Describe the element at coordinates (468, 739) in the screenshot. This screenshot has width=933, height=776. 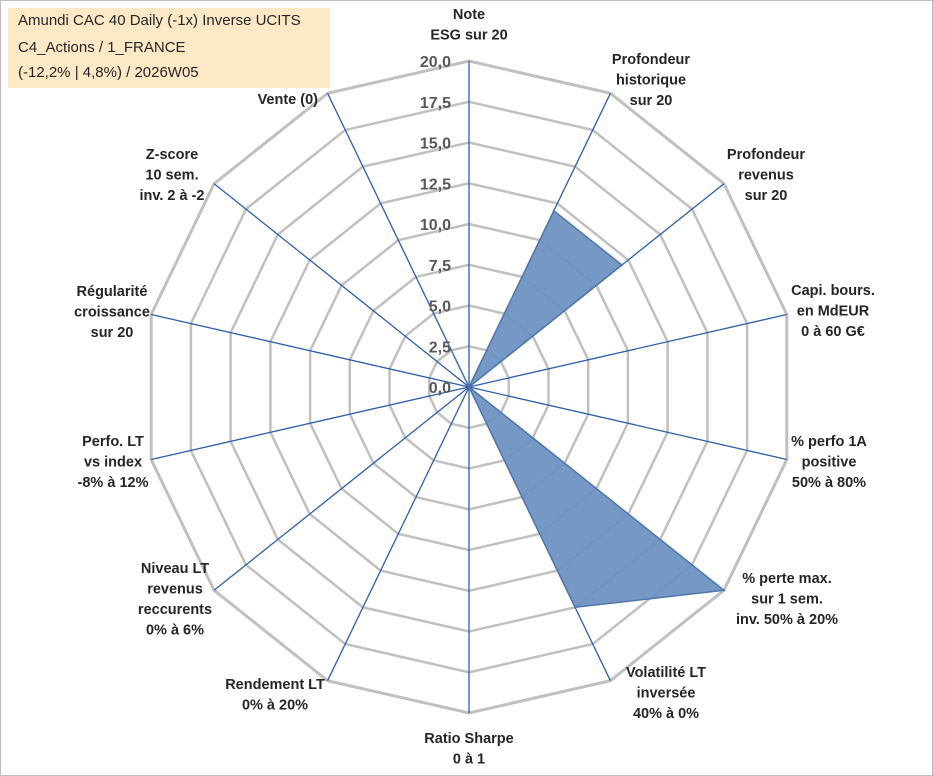
I see `axis-label-line: Ratio Sharpe` at that location.